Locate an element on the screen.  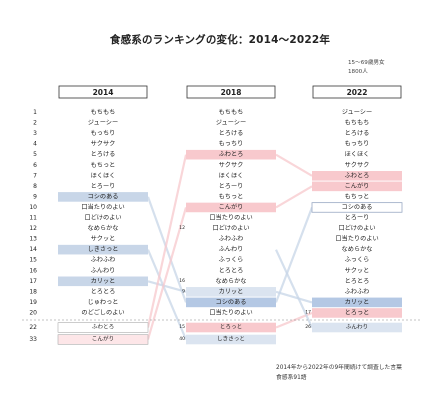
rank-number: 11 is located at coordinates (33, 218).